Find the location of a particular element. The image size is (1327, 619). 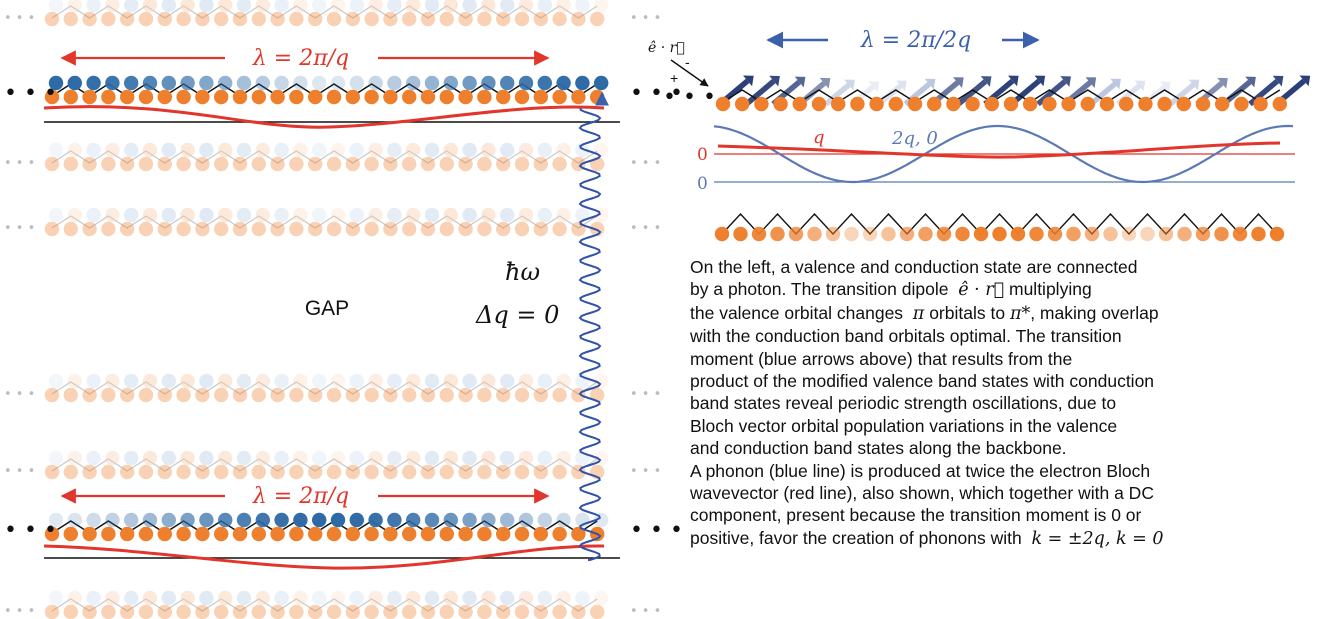

chain-left-ellipsis: • • • is located at coordinates (30, 93).